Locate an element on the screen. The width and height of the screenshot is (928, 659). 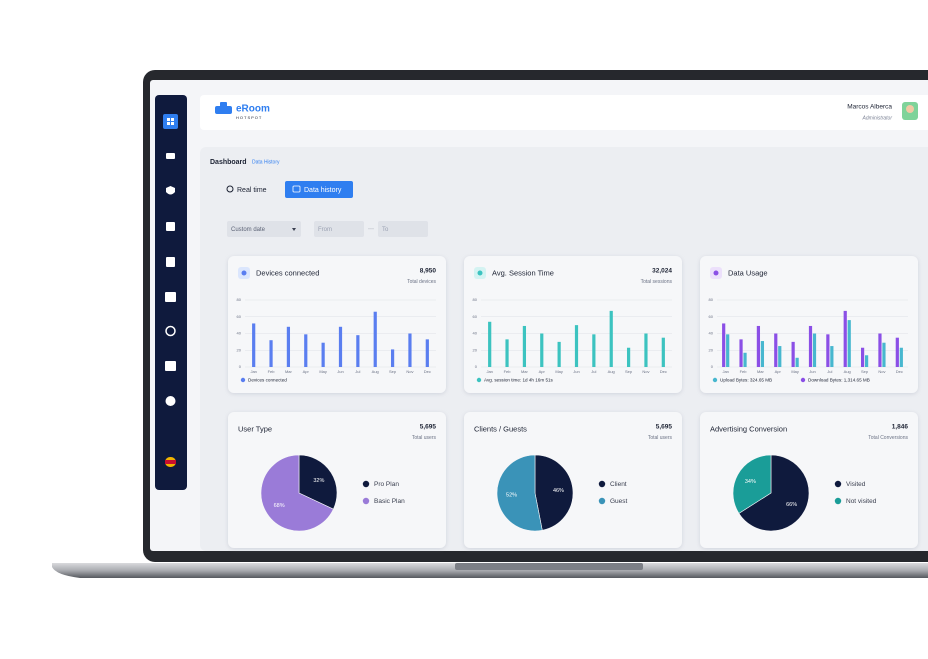
legend-label: Basic Plan is located at coordinates (389, 501).